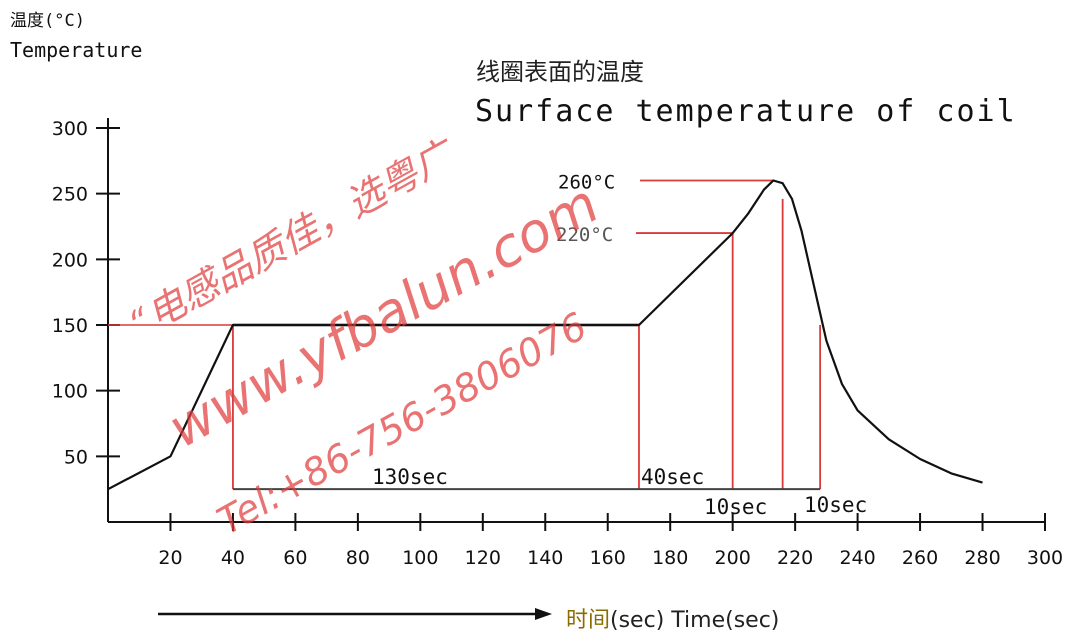 This screenshot has height=634, width=1074. I want to click on annotation-130sec: 130sec, so click(410, 477).